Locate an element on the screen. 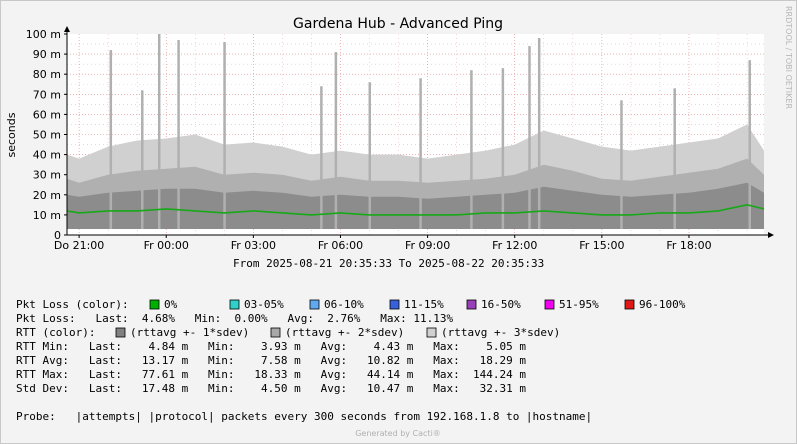 The height and width of the screenshot is (444, 797). y-axis-arrow is located at coordinates (67, 29).